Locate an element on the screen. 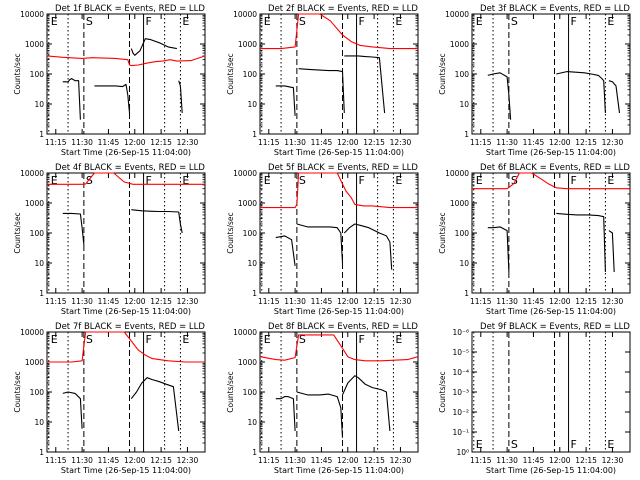 This screenshot has height=480, width=640. x-tick-label: 11:15 is located at coordinates (269, 142).